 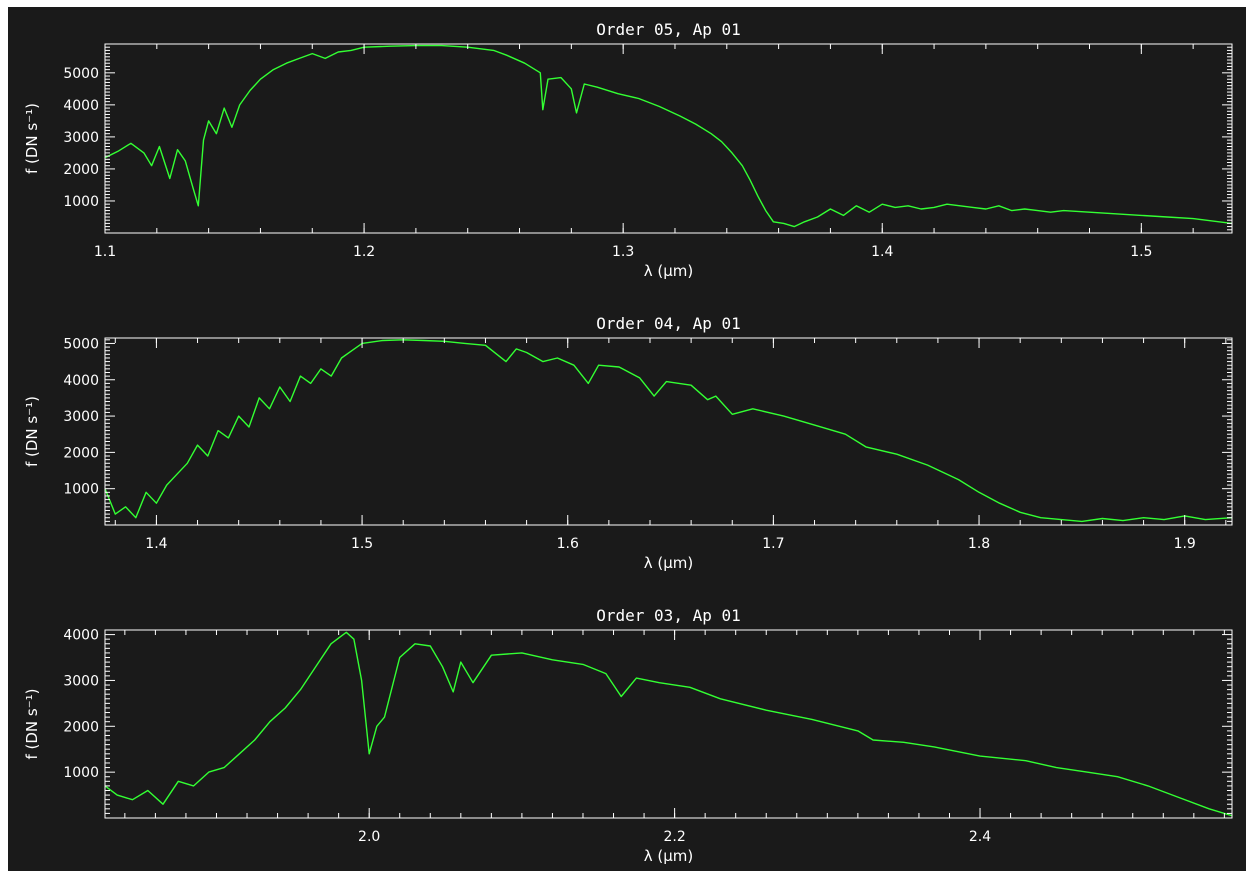 I want to click on x-tick-label: 1.9, so click(x=1185, y=544).